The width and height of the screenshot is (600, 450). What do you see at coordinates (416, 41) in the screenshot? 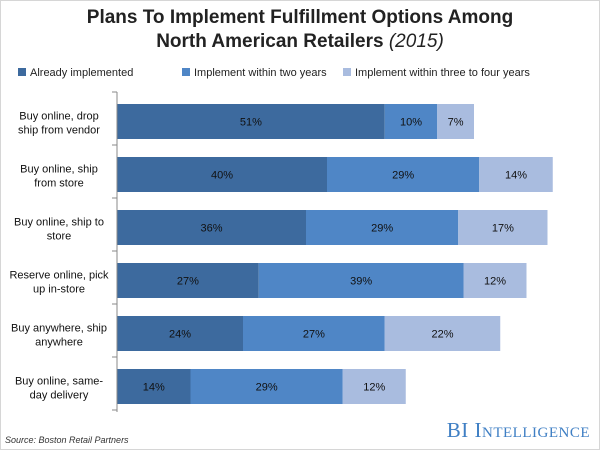
I see `title-year: (2015)` at bounding box center [416, 41].